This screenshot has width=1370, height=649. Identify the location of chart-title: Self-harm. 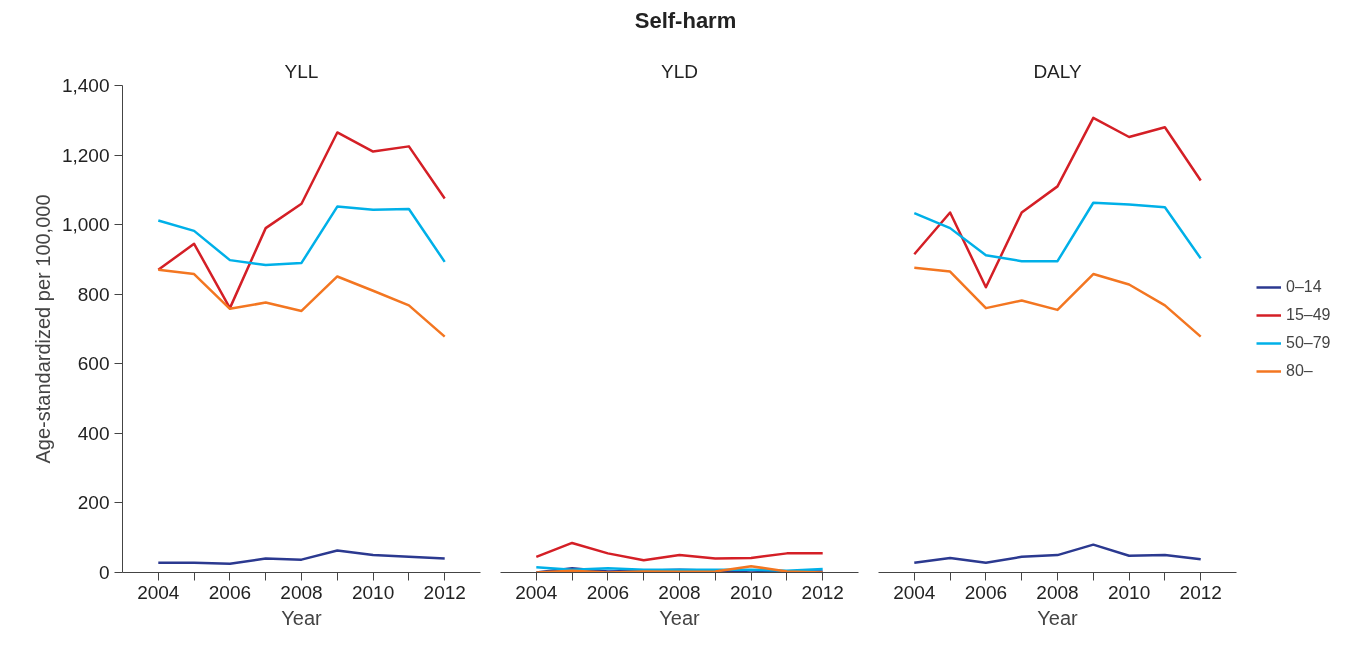
(685, 20).